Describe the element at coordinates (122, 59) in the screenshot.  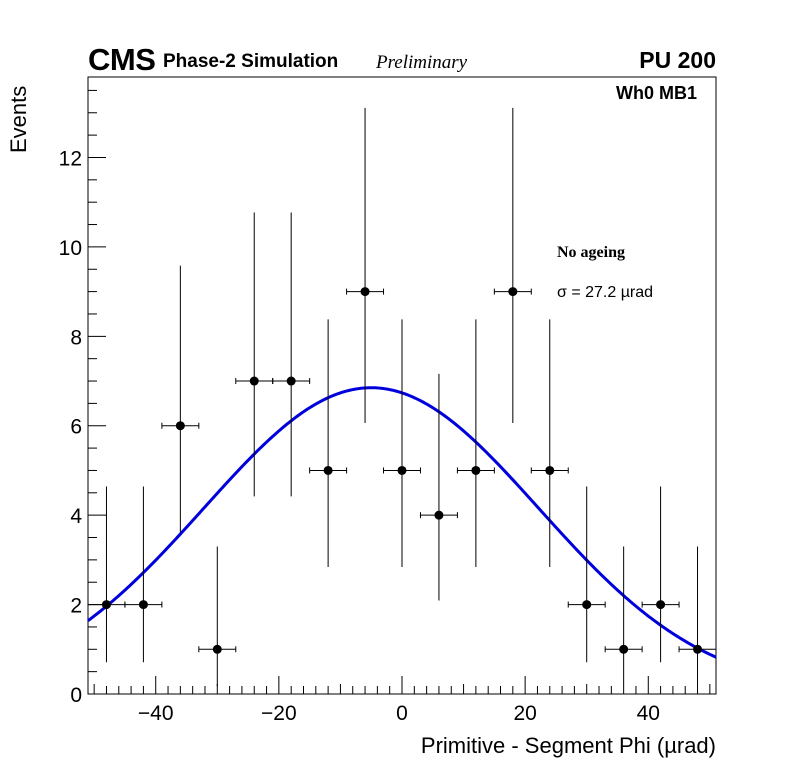
I see `experiment-label: CMS` at that location.